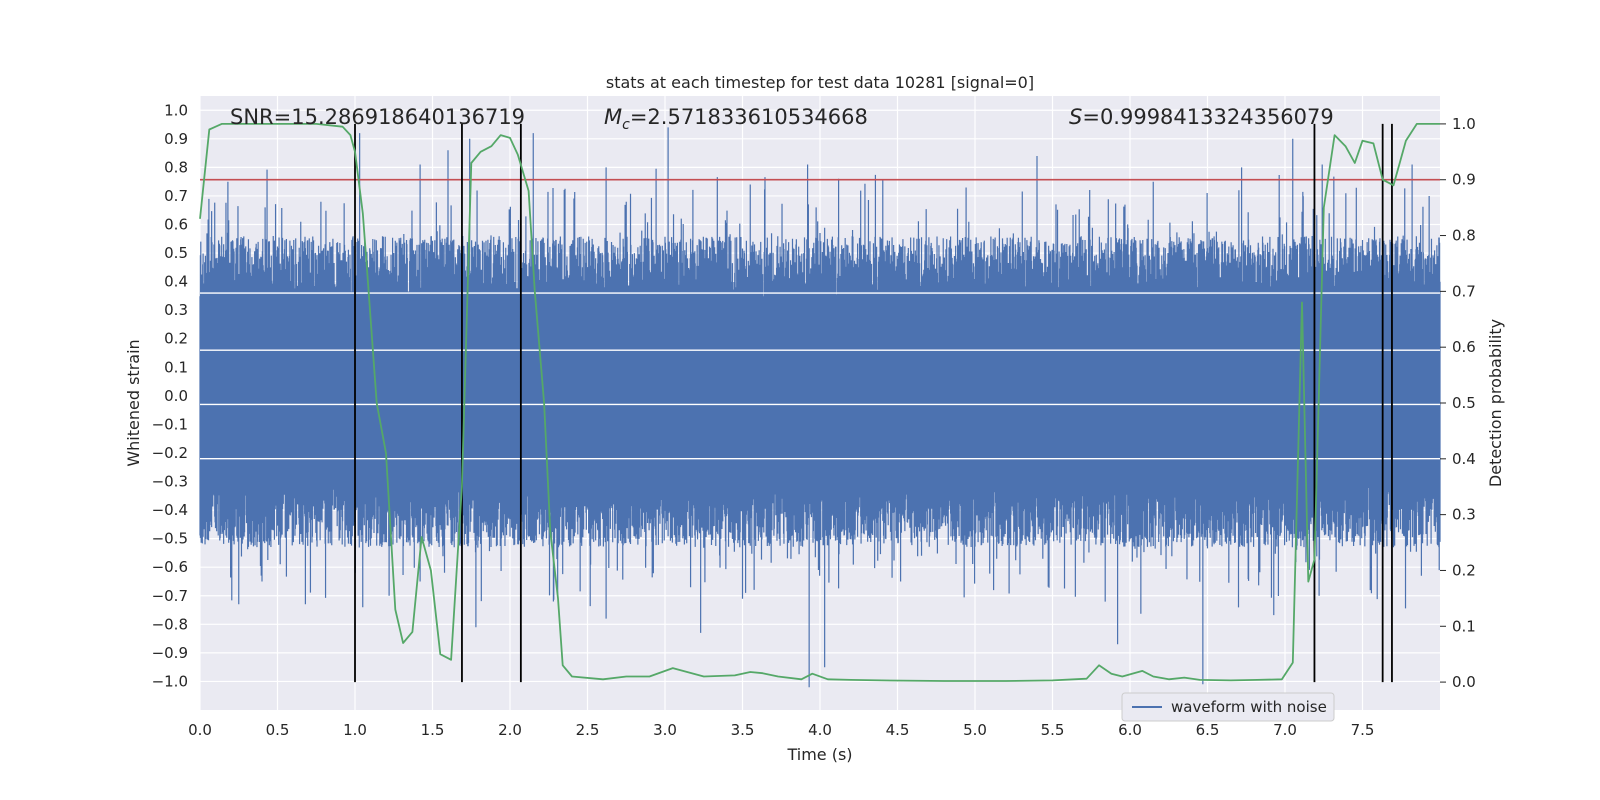 This screenshot has height=800, width=1600. I want to click on x-tick-label: 6.0, so click(1130, 730).